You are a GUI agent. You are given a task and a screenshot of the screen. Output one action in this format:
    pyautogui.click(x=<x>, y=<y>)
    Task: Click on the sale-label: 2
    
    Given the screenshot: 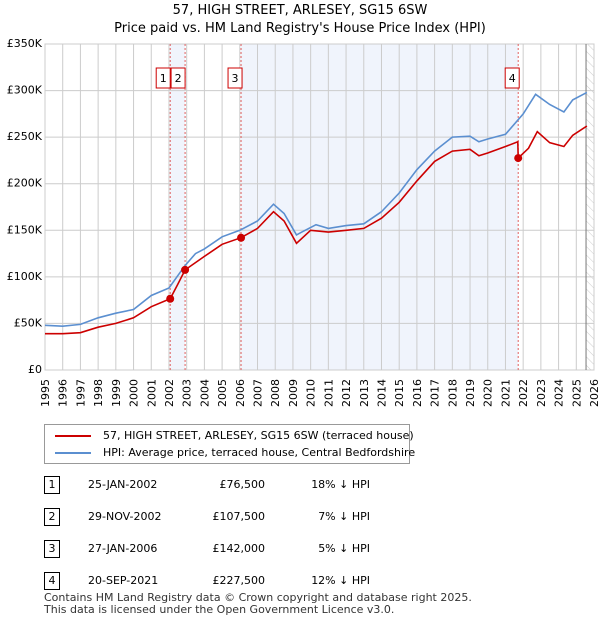 What is the action you would take?
    pyautogui.click(x=178, y=78)
    